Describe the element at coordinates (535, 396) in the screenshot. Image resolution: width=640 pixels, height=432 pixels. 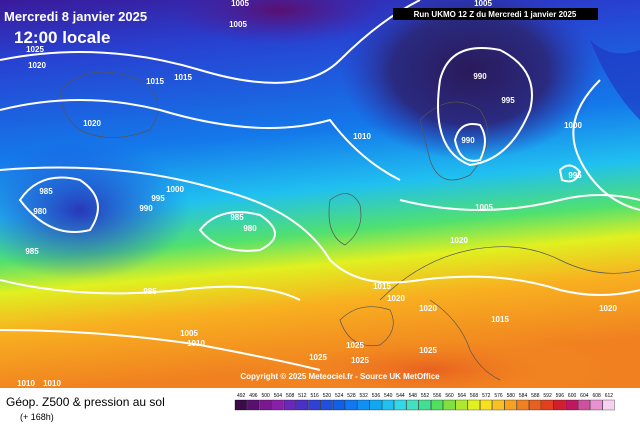
I see `colorbar-label: 588` at that location.